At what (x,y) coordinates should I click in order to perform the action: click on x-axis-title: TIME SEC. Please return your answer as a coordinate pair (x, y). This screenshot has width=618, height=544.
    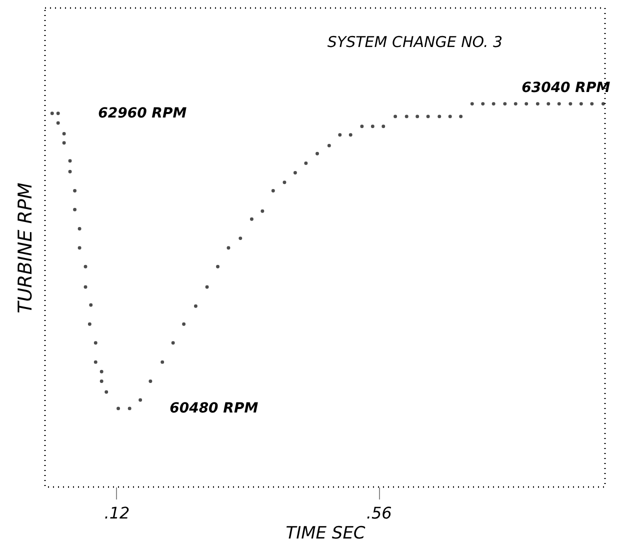
    Looking at the image, I should click on (326, 534).